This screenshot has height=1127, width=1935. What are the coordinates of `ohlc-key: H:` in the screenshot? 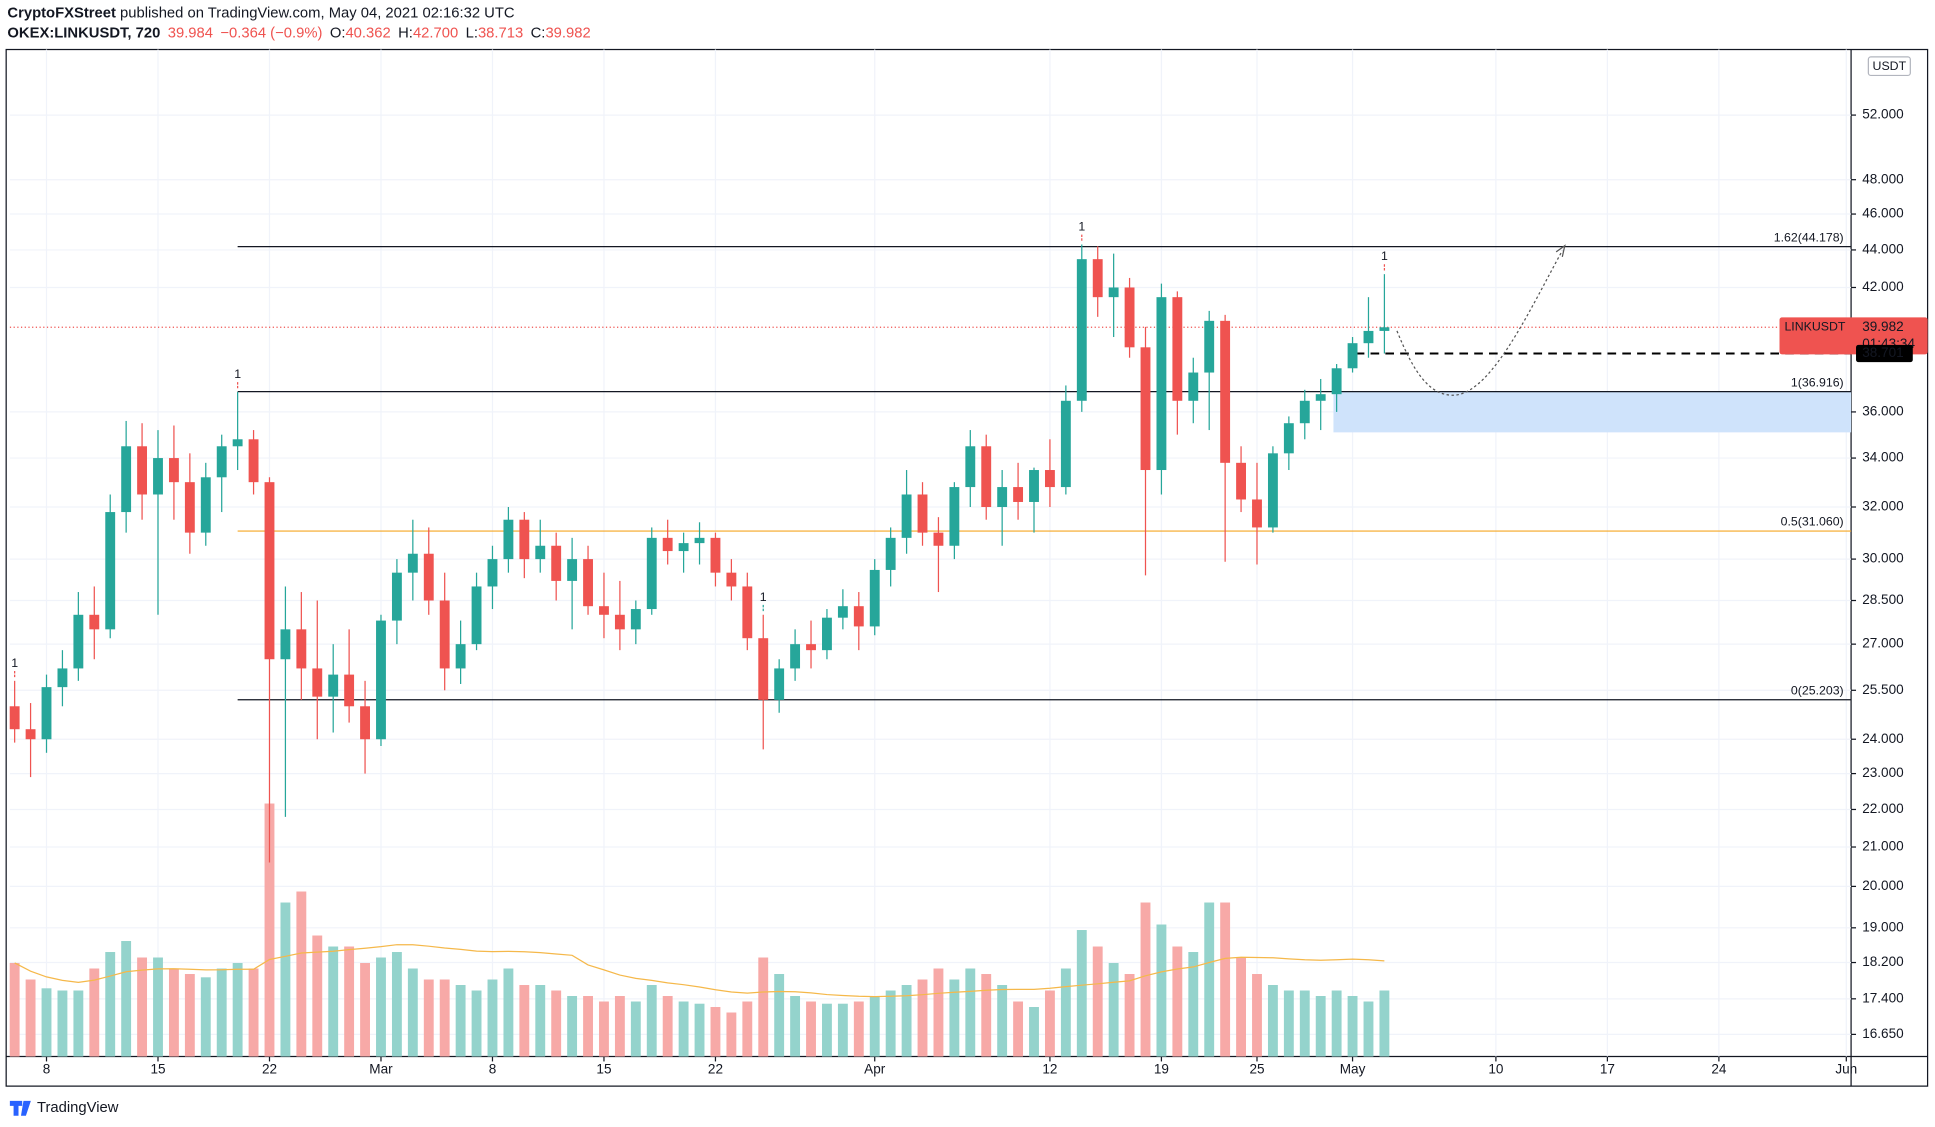 It's located at (405, 33).